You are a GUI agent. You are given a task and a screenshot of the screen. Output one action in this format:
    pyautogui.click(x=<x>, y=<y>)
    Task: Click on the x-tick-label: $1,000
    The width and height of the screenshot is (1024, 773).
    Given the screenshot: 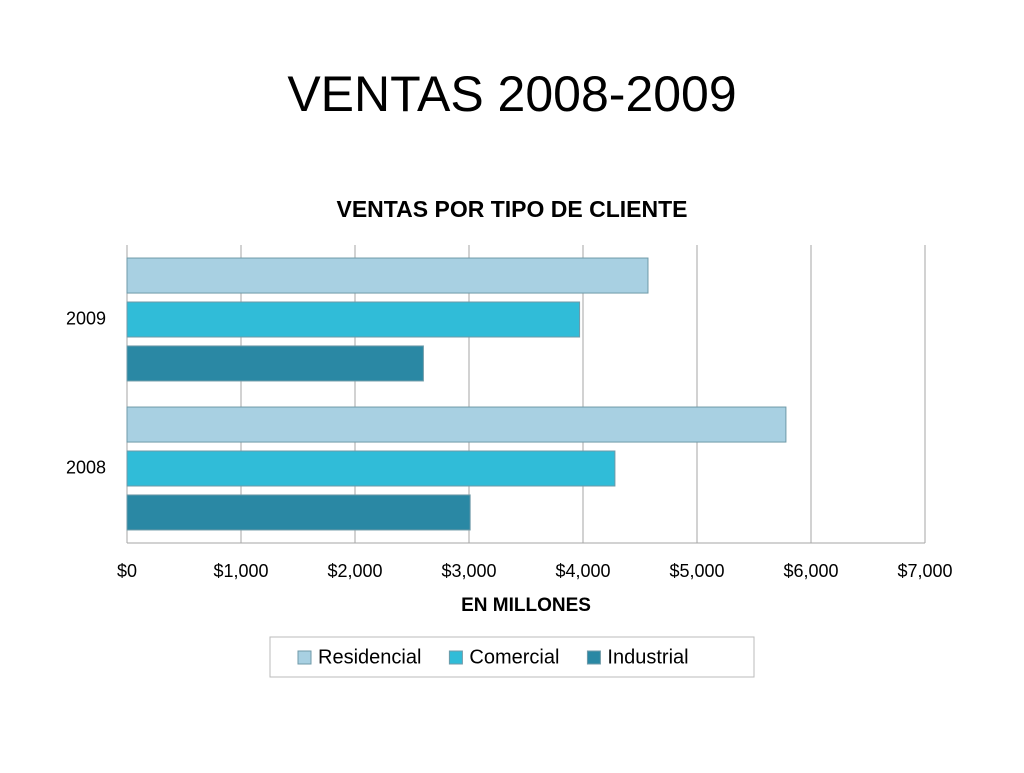 What is the action you would take?
    pyautogui.click(x=240, y=571)
    